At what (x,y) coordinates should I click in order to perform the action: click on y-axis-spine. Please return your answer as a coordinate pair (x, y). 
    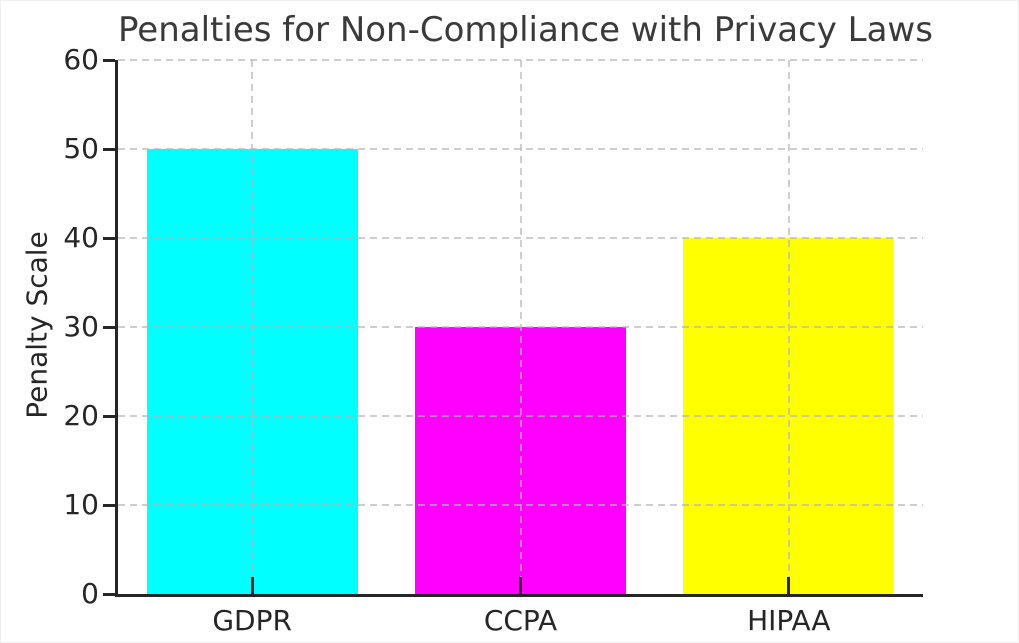
    Looking at the image, I should click on (116, 328).